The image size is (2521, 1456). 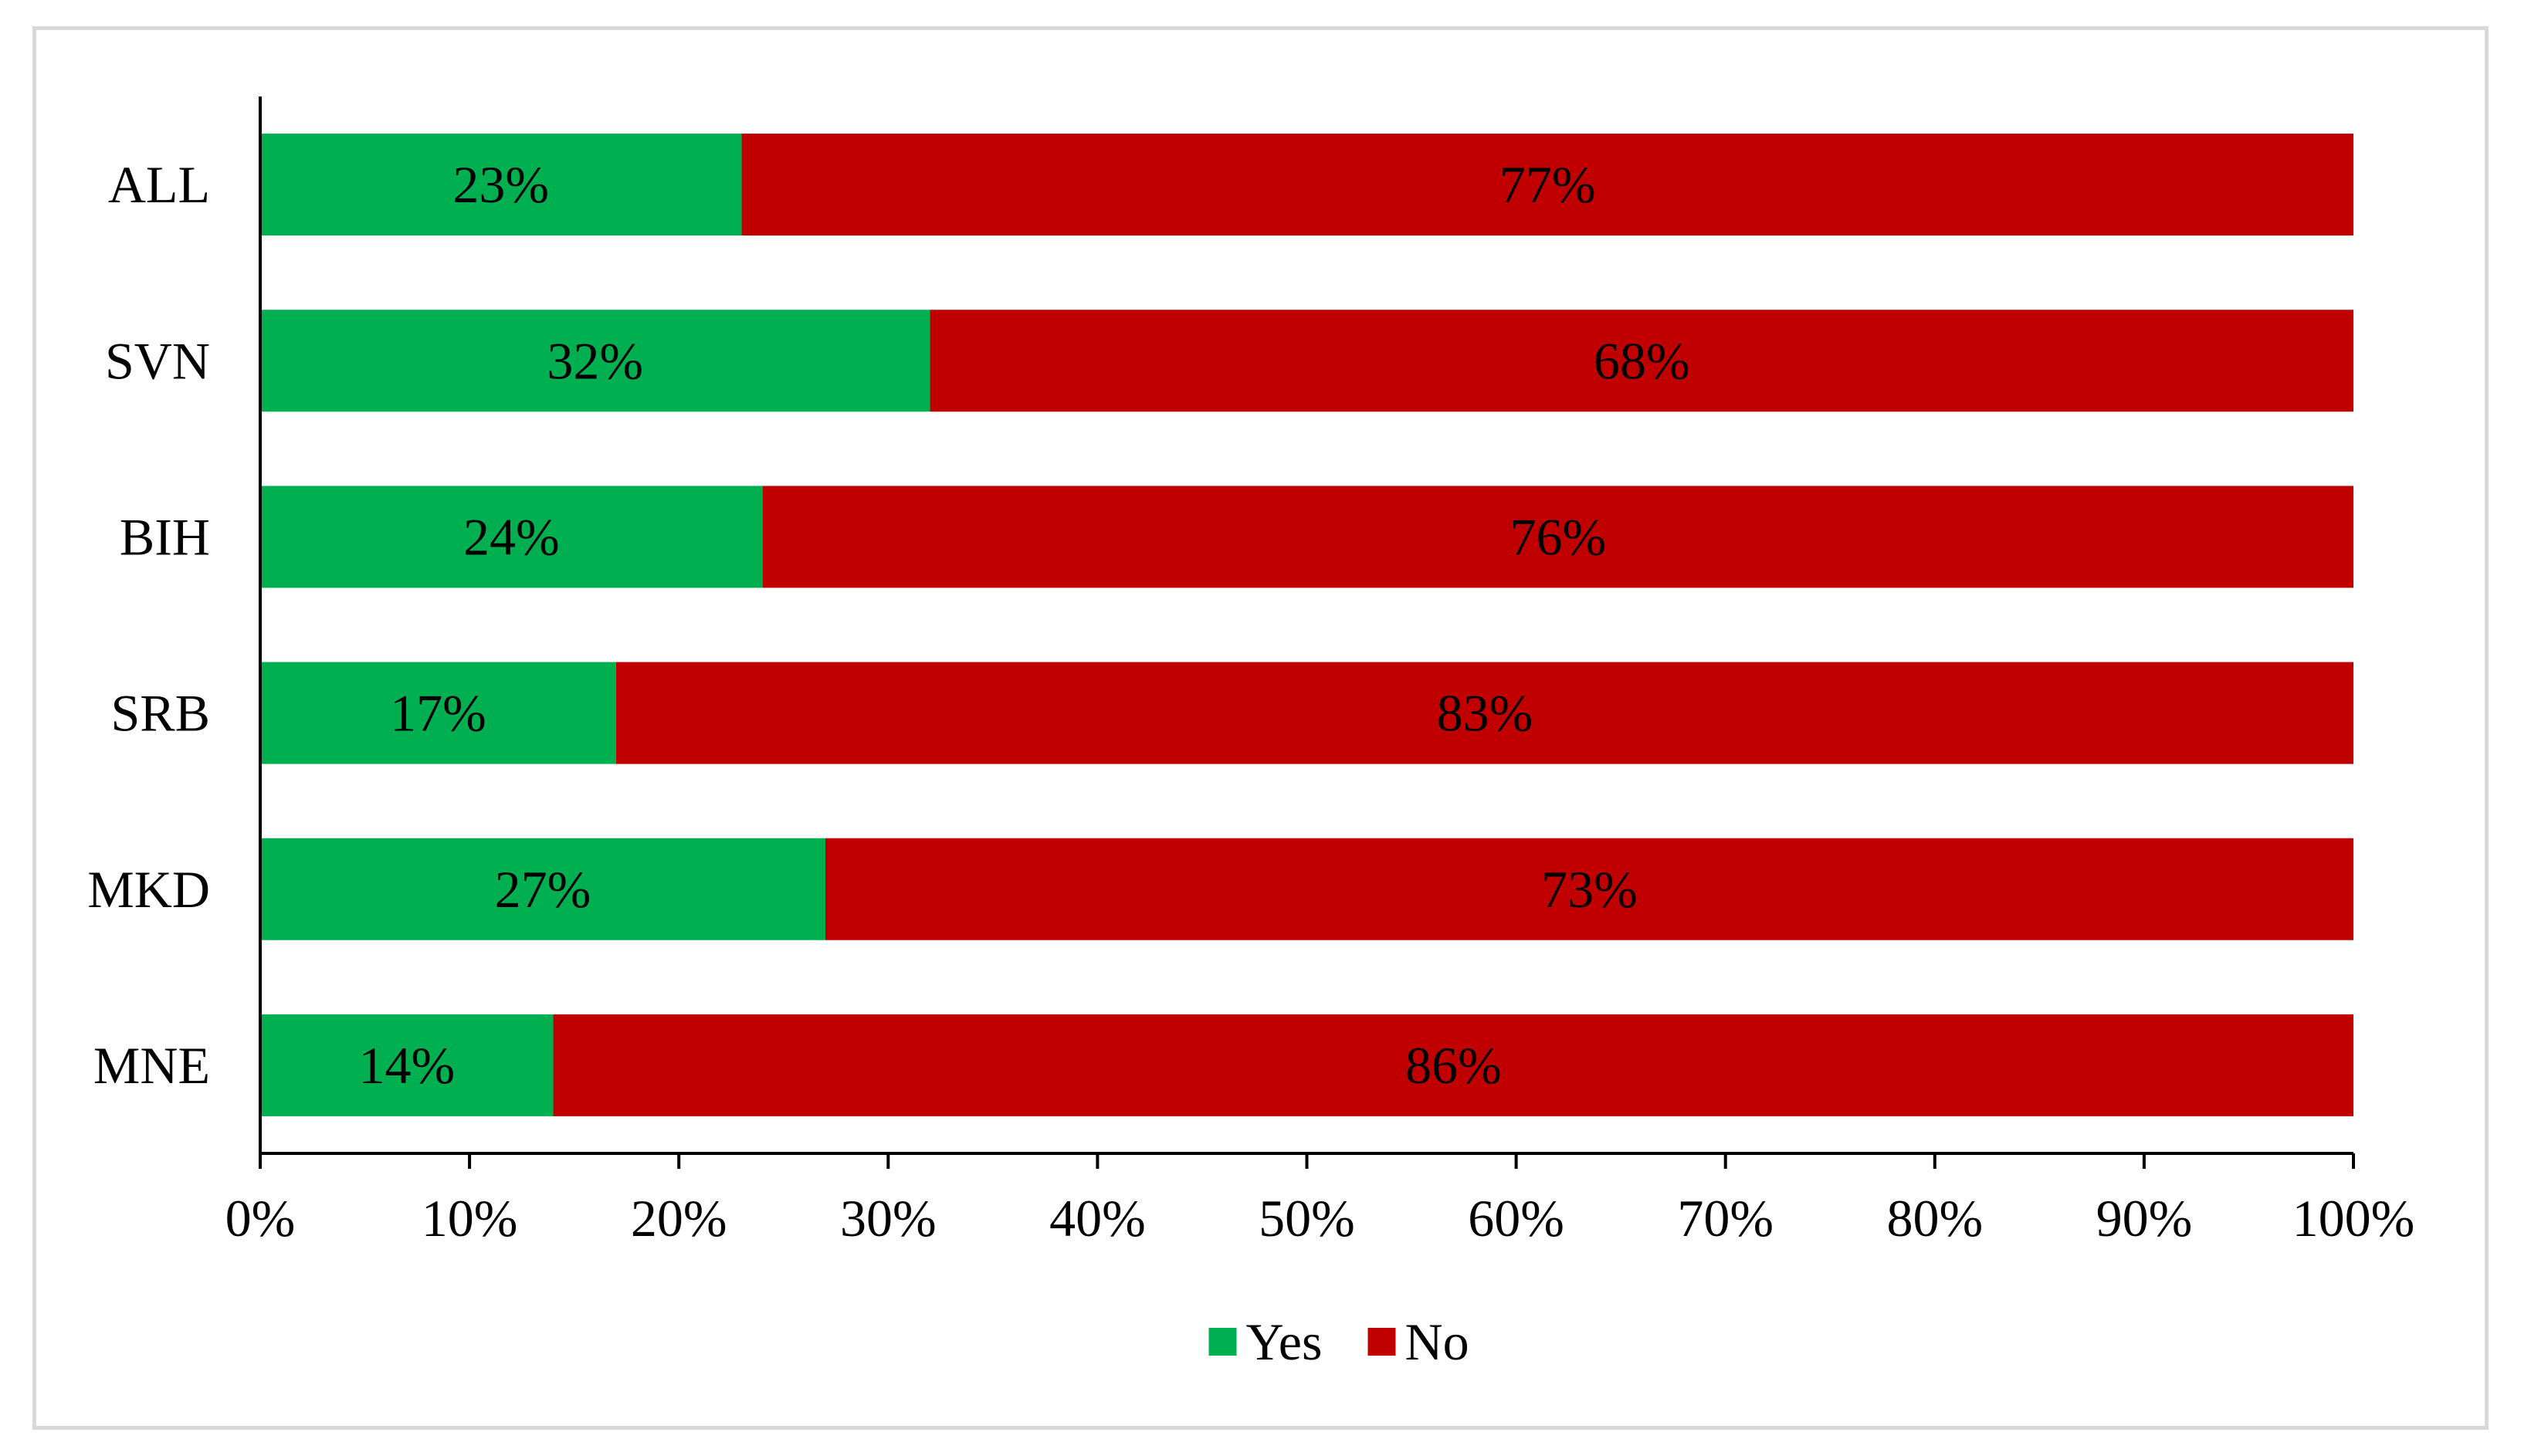 I want to click on data-label-yes-svn: 32%, so click(x=595, y=360).